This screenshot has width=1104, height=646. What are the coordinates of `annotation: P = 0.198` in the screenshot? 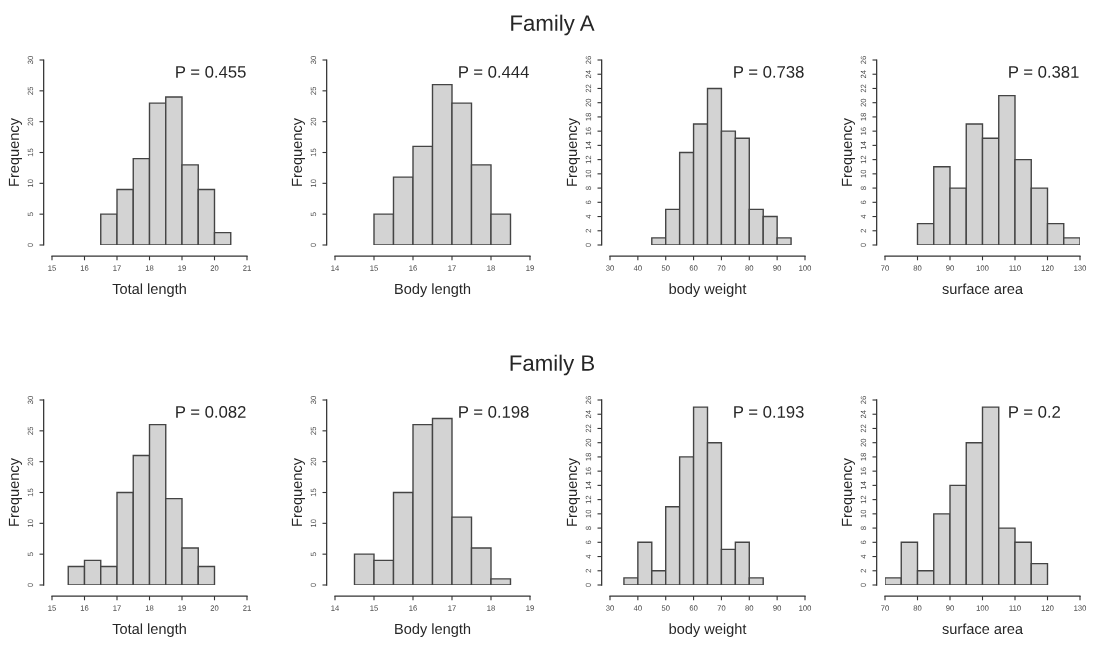 It's located at (494, 411).